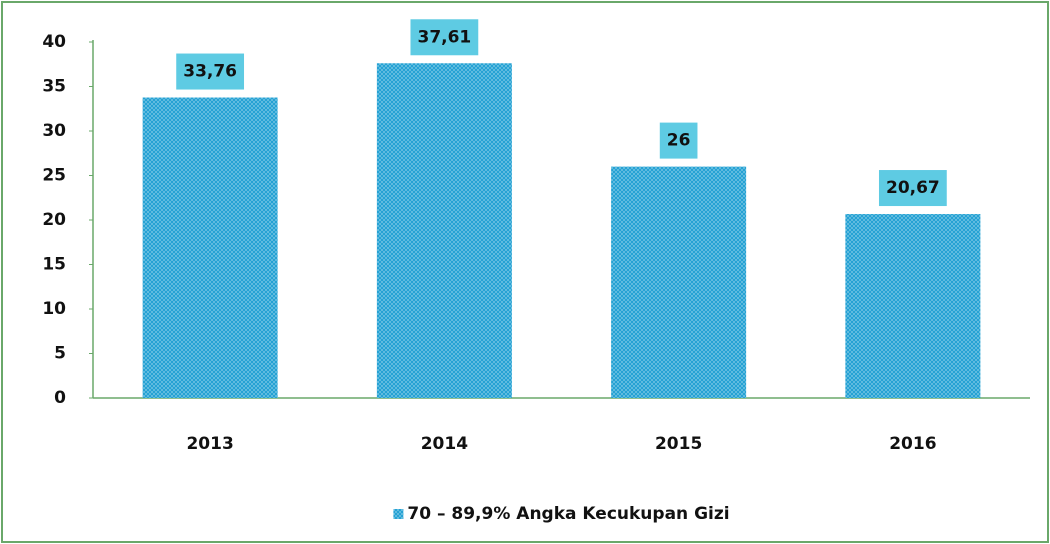 Image resolution: width=1050 pixels, height=544 pixels. Describe the element at coordinates (54, 42) in the screenshot. I see `y-tick-label: 40` at that location.